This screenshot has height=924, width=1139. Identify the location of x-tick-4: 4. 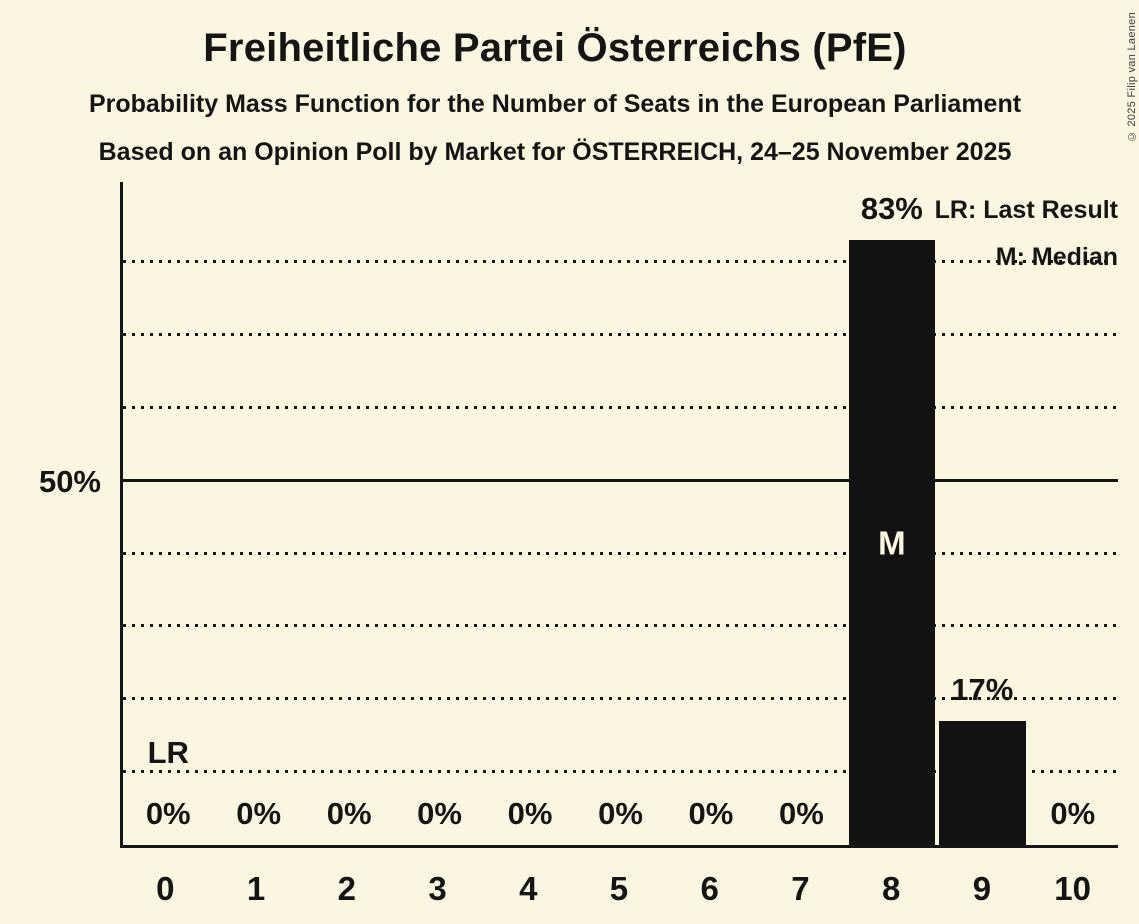
(528, 888).